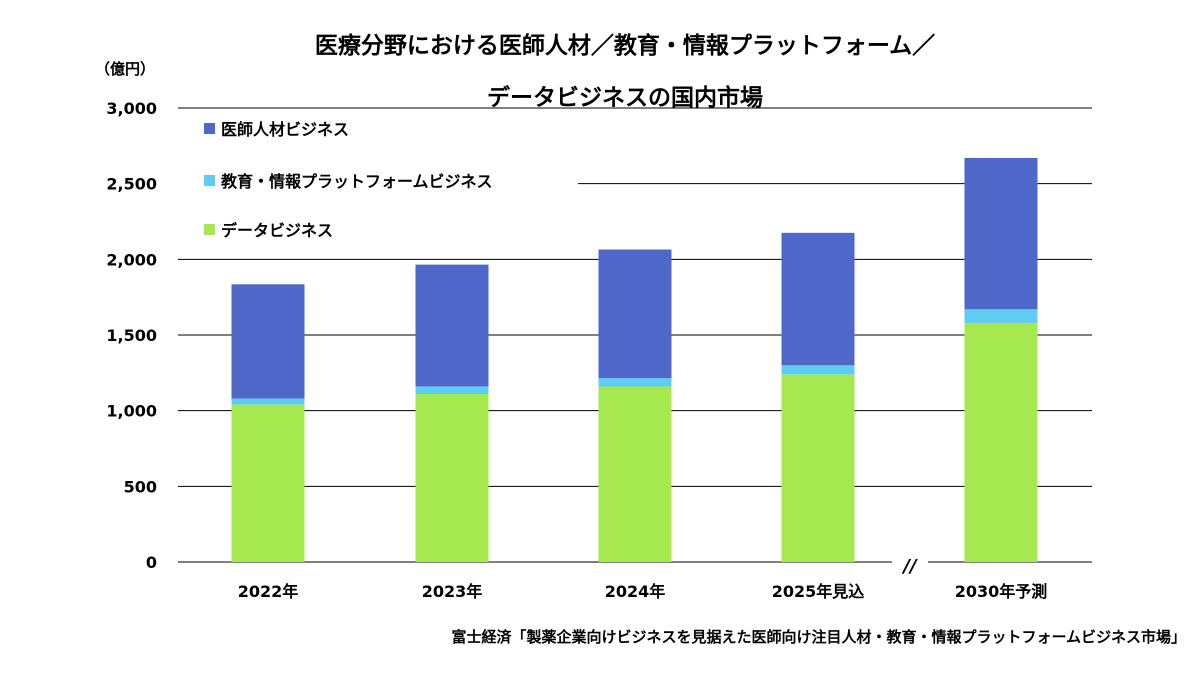 Image resolution: width=1200 pixels, height=675 pixels. I want to click on x-tick-label: 2023年, so click(452, 591).